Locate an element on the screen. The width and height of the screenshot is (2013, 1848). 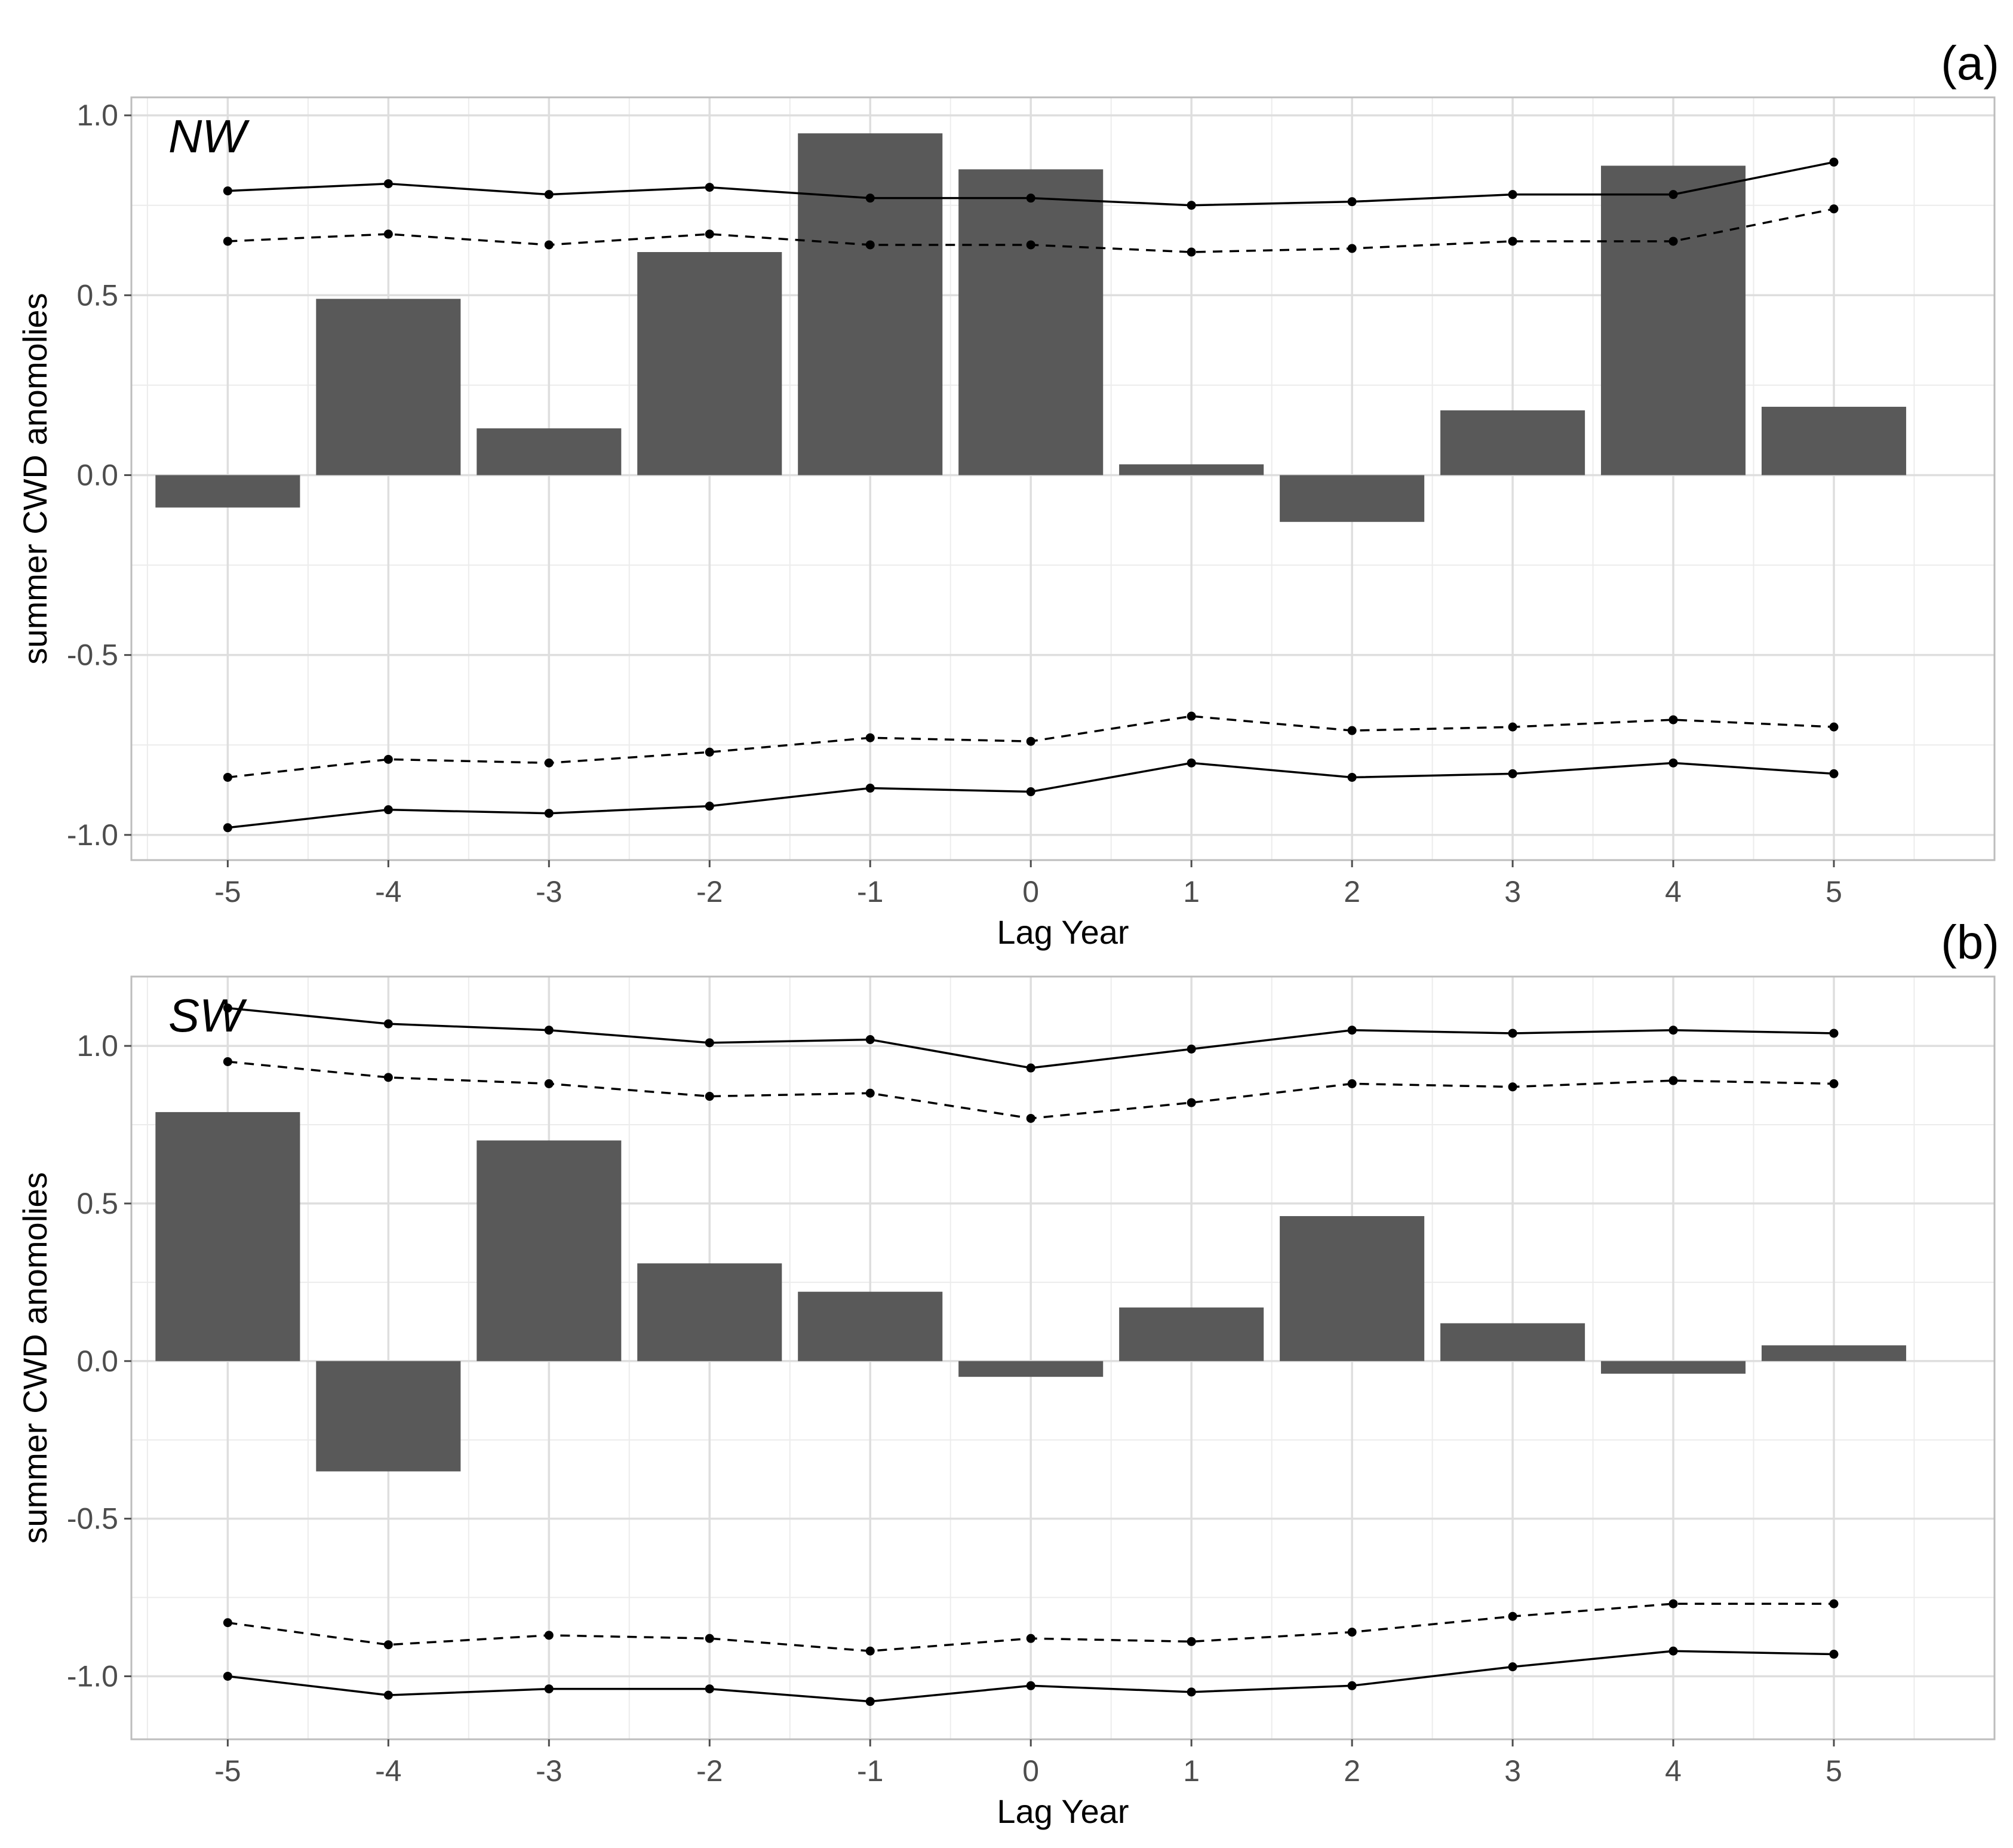
chart-1-bar-lag--1 is located at coordinates (870, 1326).